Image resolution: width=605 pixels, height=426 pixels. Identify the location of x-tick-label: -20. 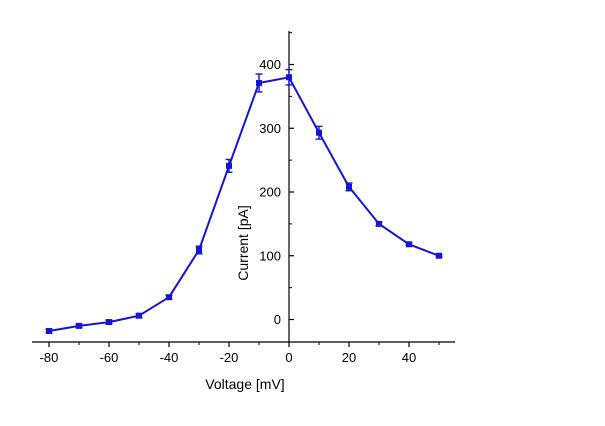
(229, 357).